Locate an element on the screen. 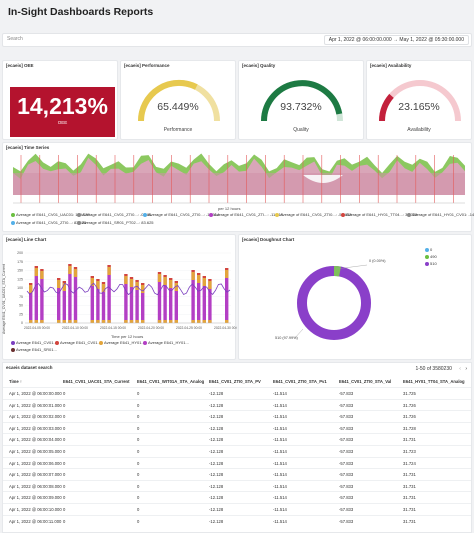  y-tick-label: 25 is located at coordinates (21, 314).